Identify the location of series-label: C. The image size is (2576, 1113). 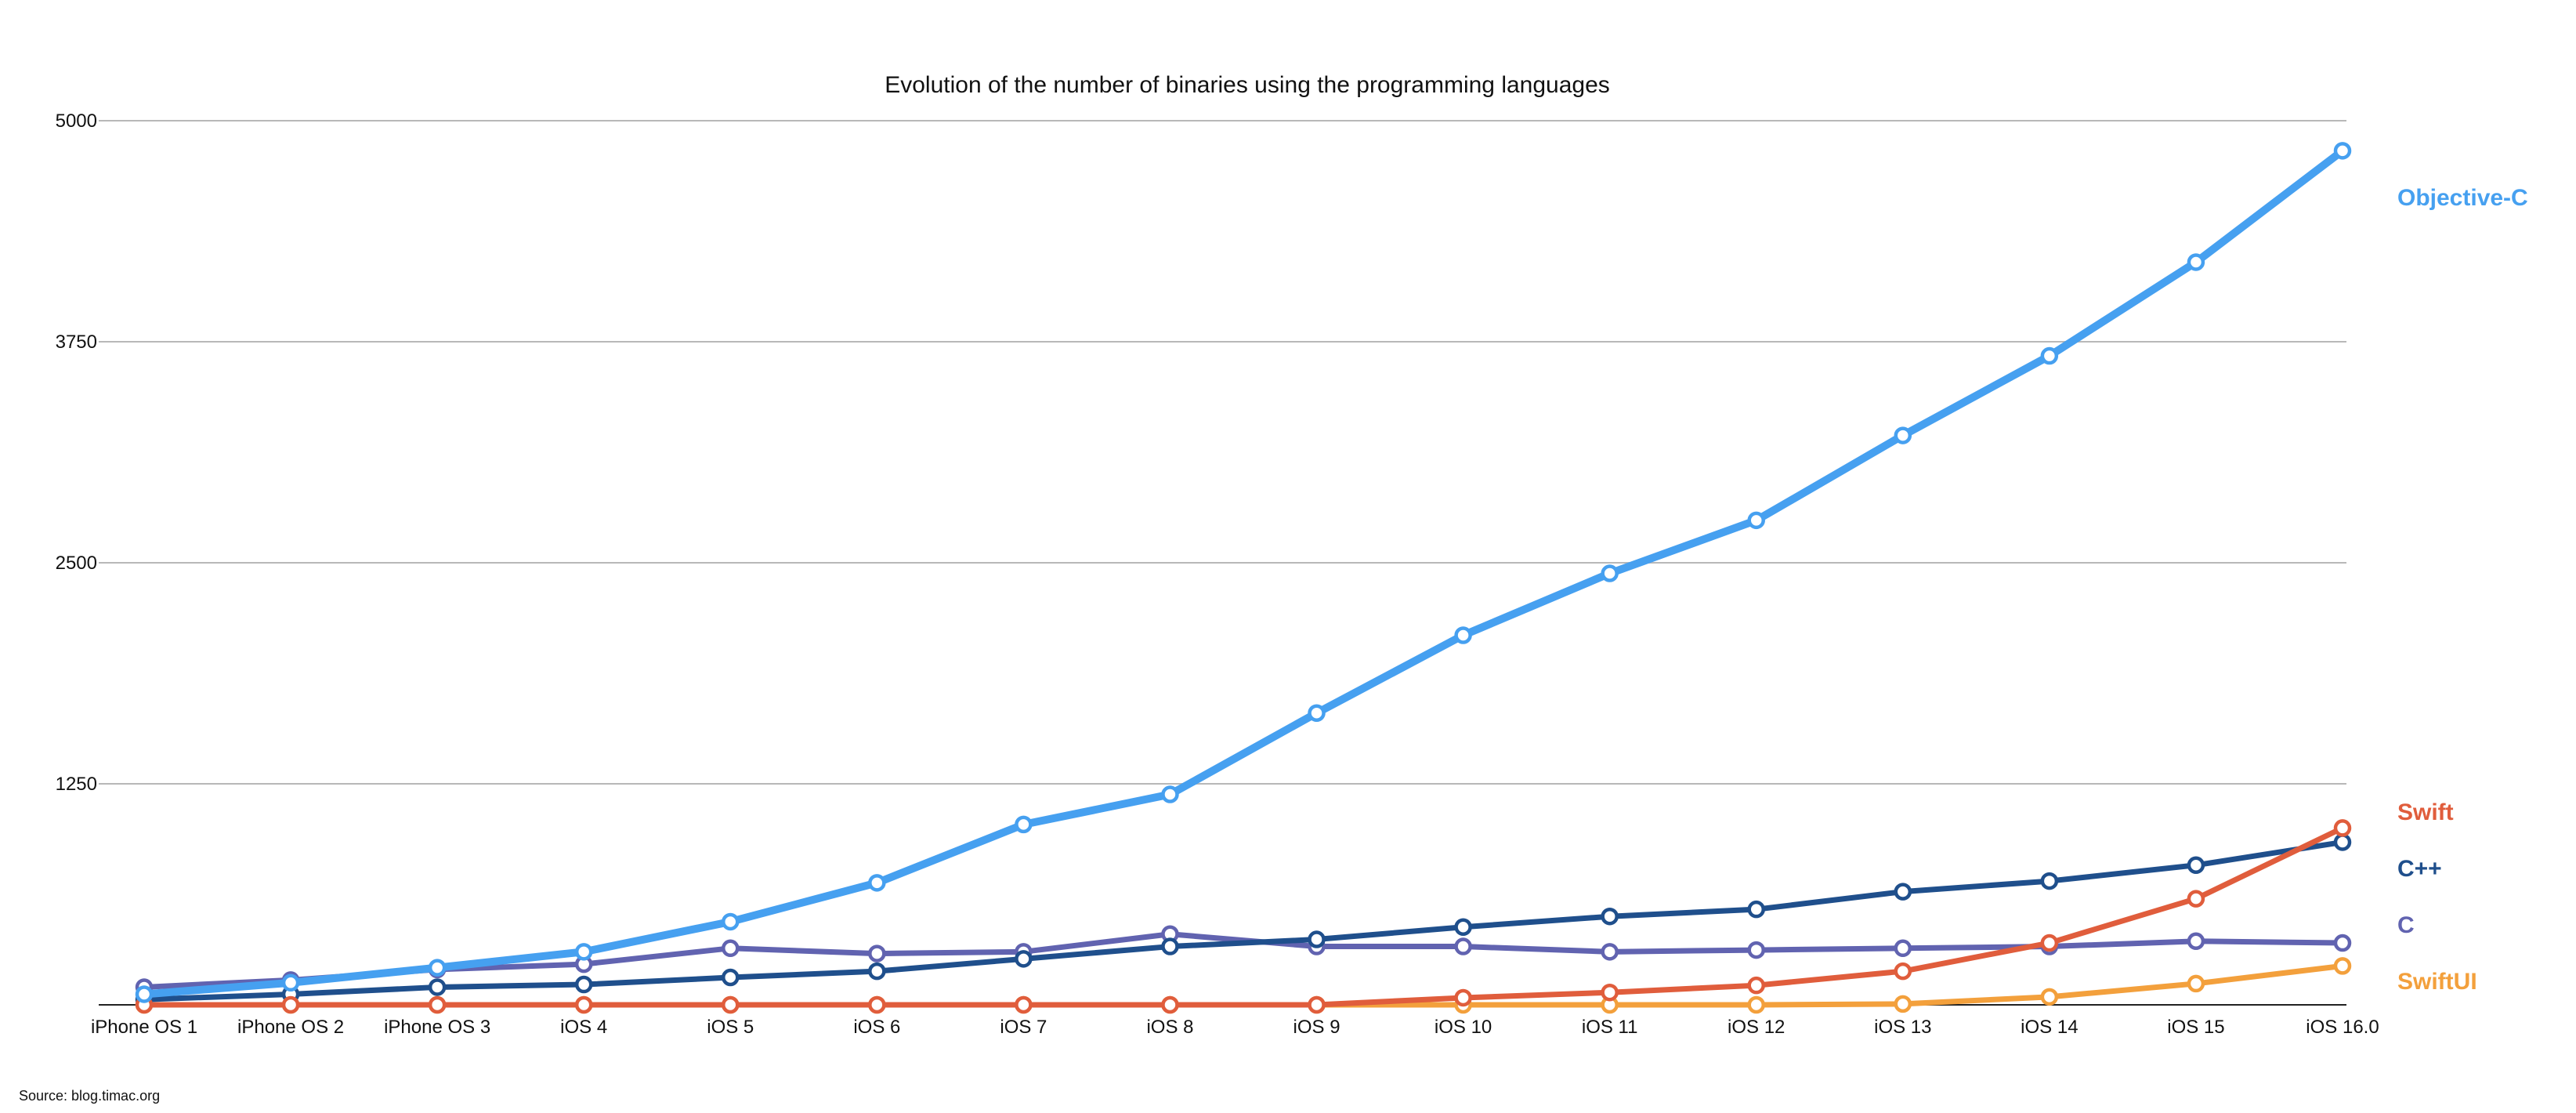
(2406, 925).